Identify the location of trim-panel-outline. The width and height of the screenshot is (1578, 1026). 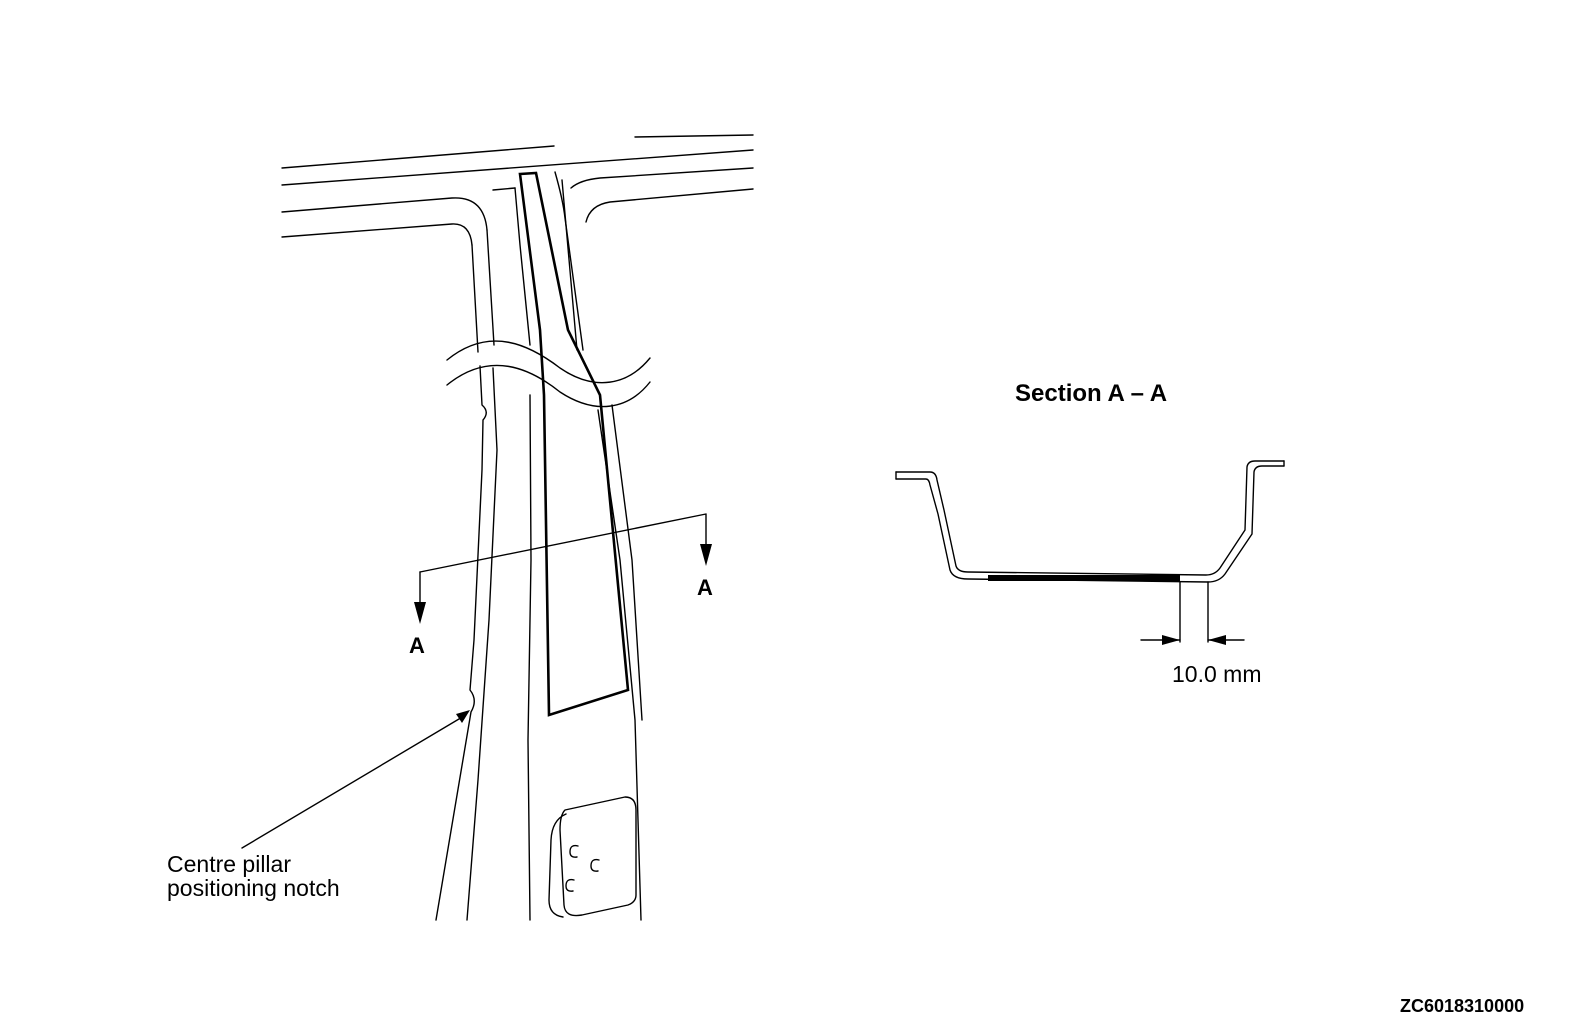
(574, 444).